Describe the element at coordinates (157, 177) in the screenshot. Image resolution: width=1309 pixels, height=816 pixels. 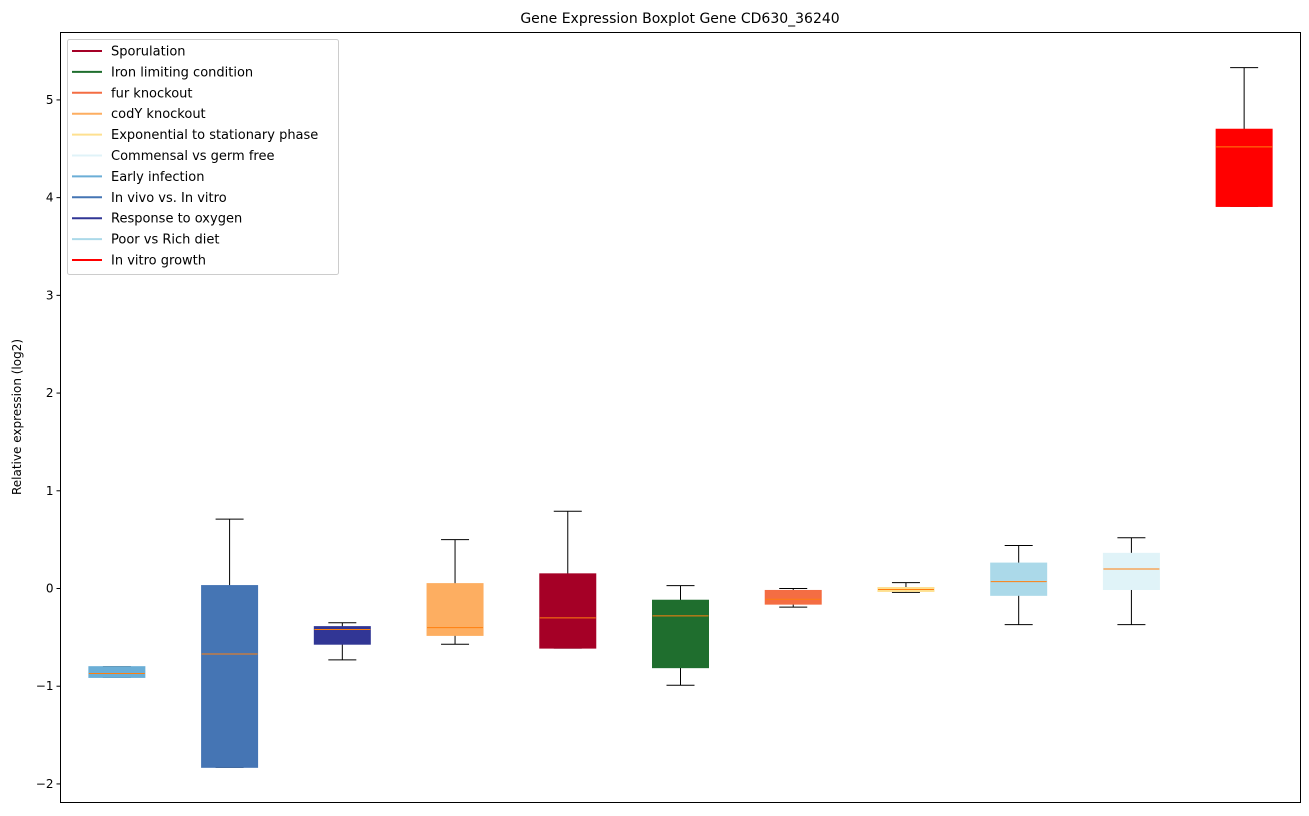
I see `legend-label: Early infection` at that location.